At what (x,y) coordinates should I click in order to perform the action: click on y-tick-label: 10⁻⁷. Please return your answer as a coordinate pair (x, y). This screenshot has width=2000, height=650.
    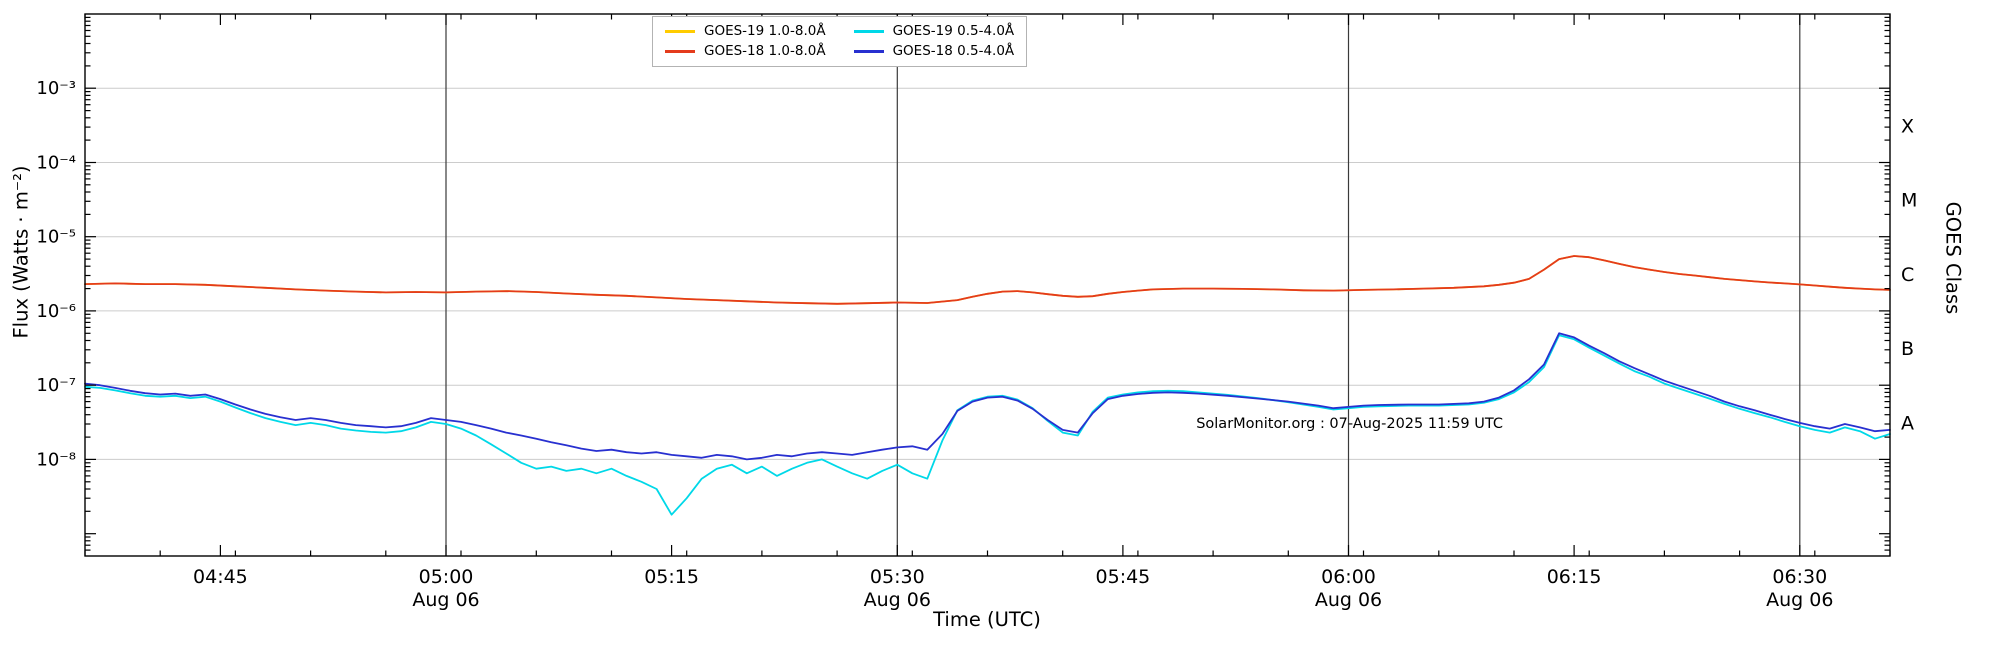
    Looking at the image, I should click on (56, 385).